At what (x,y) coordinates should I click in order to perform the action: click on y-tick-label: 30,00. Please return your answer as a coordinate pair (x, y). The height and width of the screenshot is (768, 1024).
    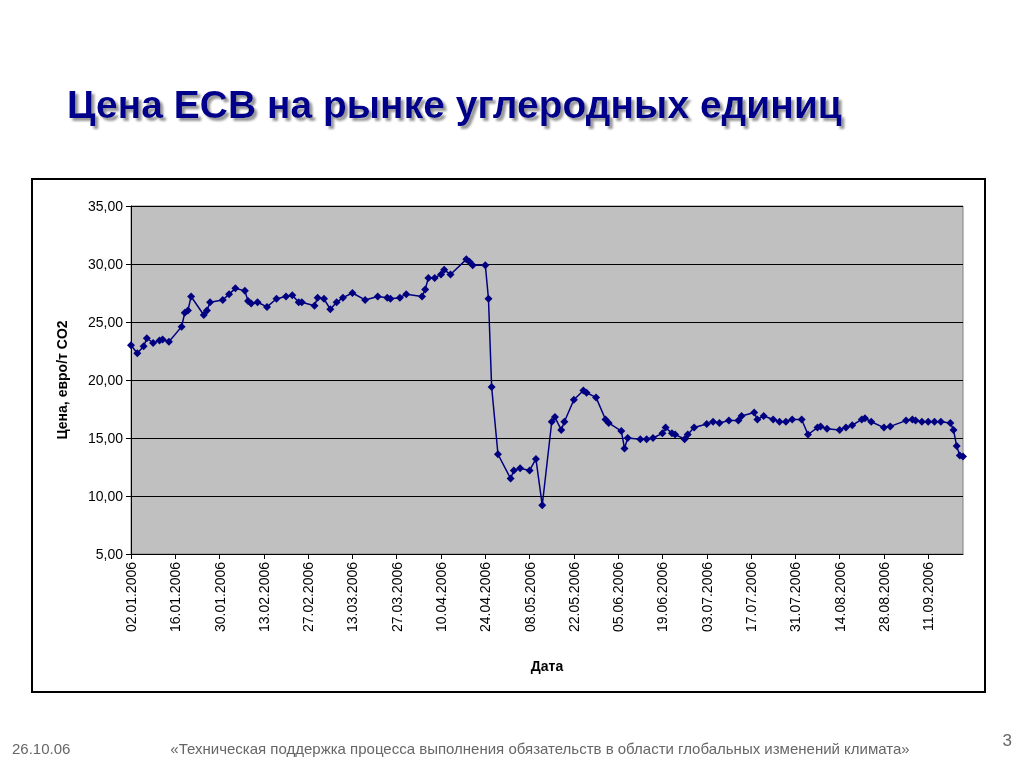
    Looking at the image, I should click on (105, 264).